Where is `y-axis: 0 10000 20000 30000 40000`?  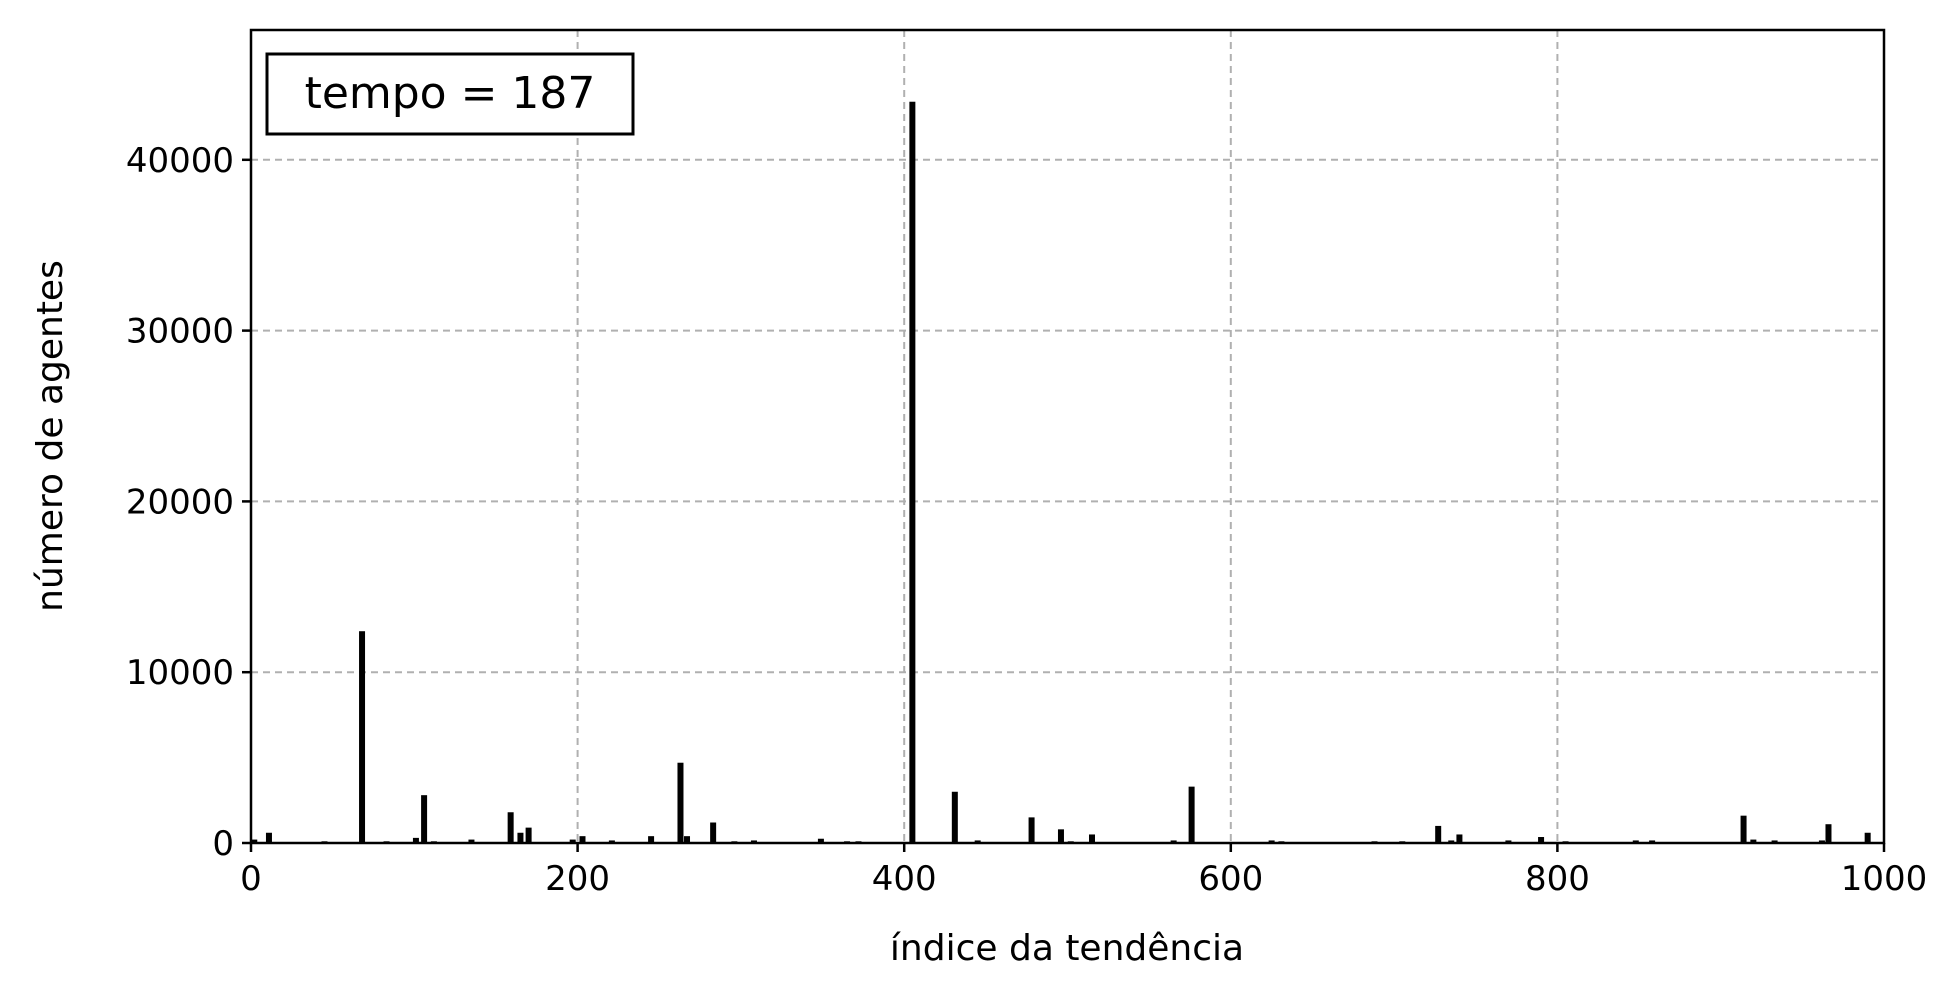
y-axis: 0 10000 20000 30000 40000 is located at coordinates (188, 502).